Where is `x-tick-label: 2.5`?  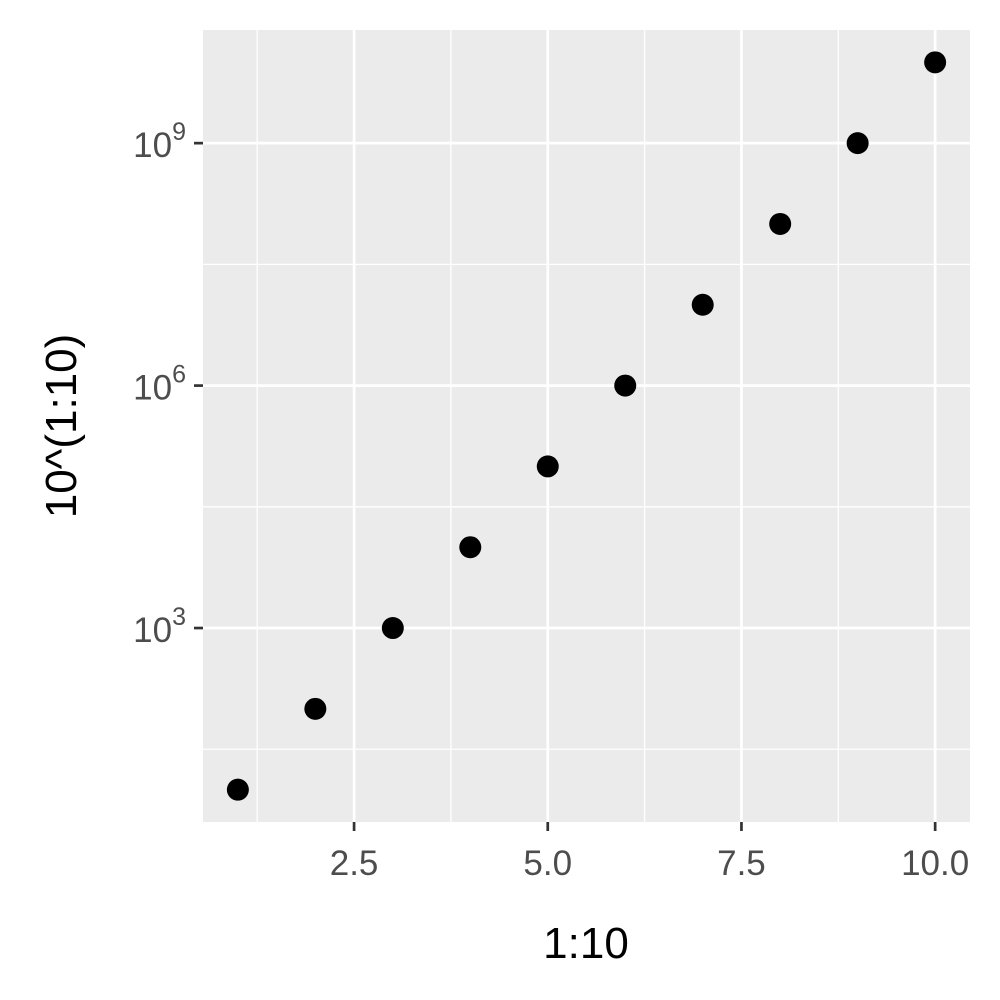
x-tick-label: 2.5 is located at coordinates (354, 863).